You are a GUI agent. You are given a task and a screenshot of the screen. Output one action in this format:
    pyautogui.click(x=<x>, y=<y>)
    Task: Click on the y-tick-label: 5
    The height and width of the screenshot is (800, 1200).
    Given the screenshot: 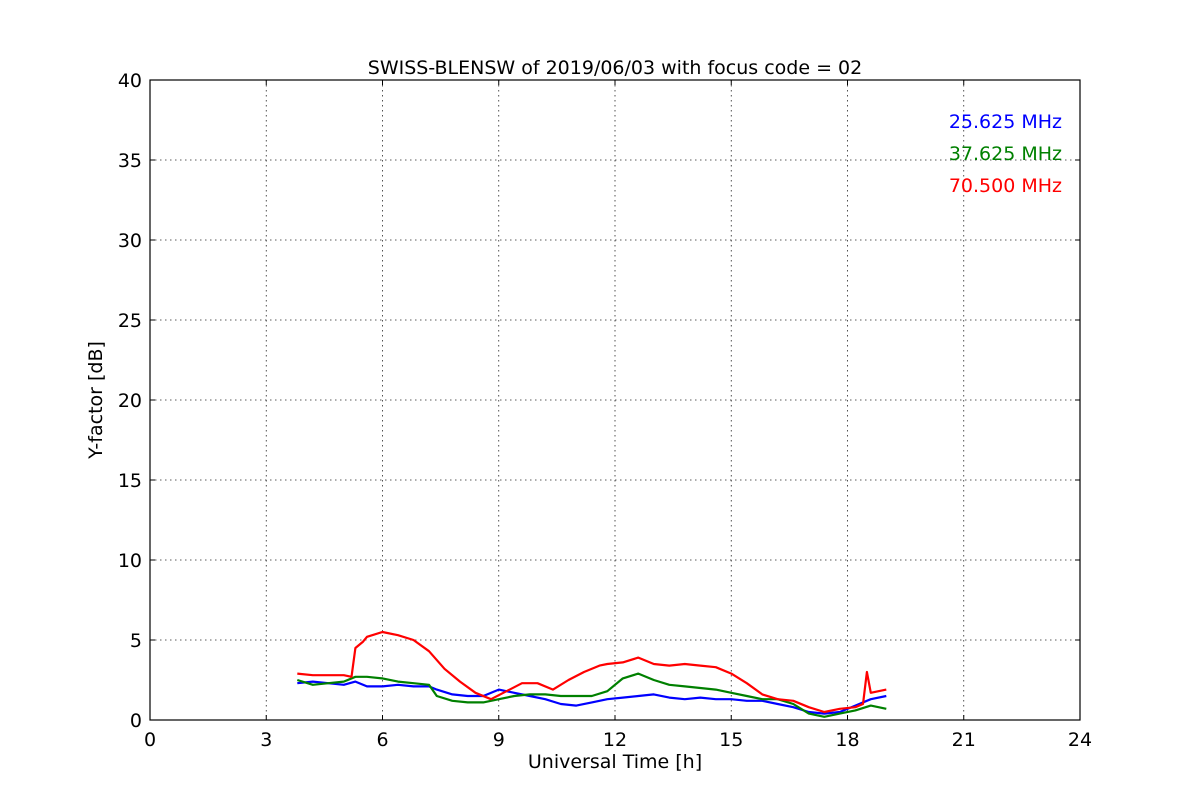 What is the action you would take?
    pyautogui.click(x=136, y=641)
    